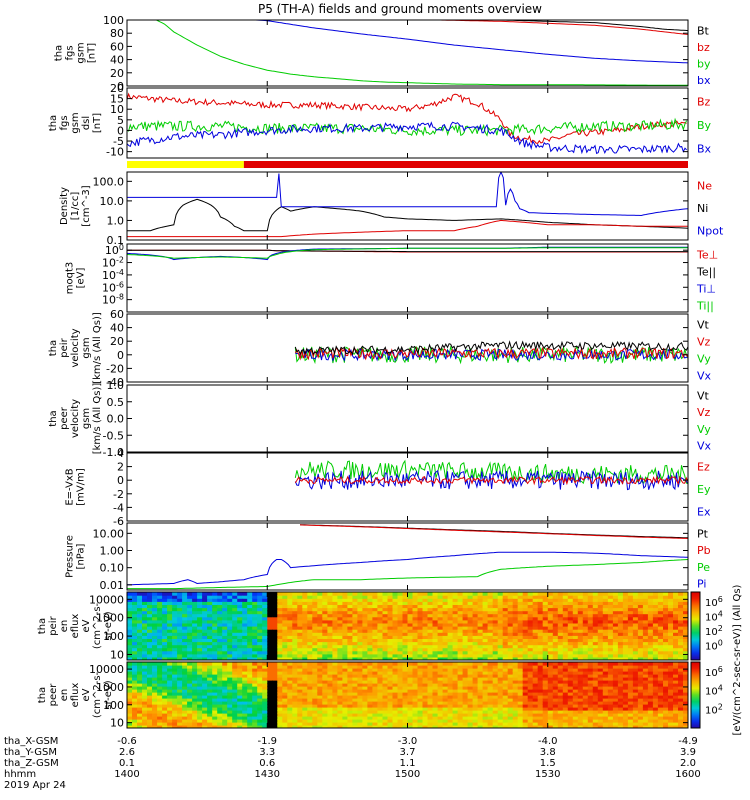 This screenshot has width=750, height=800. What do you see at coordinates (705, 306) in the screenshot?
I see `legend-Ti||: Ti||` at bounding box center [705, 306].